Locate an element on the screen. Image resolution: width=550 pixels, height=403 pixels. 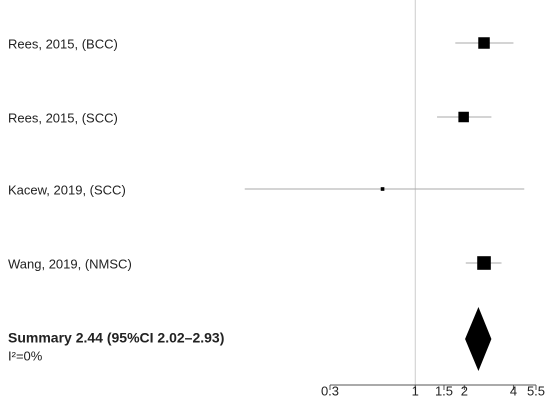
study-label: Rees, 2015, (SCC) is located at coordinates (63, 117).